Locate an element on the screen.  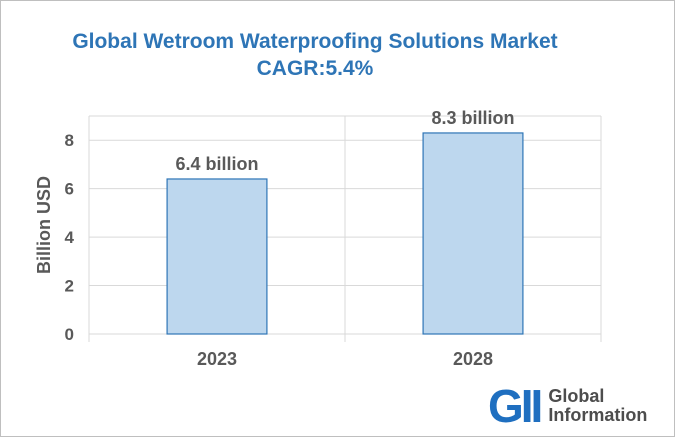
y-tick-label: 2 is located at coordinates (69, 286).